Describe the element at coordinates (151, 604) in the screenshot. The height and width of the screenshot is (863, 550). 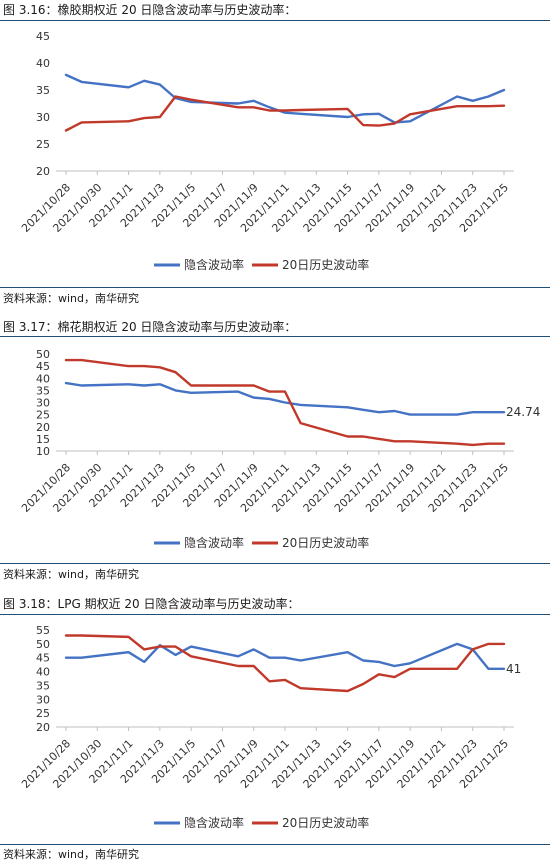
I see `figure-3-title: 图 3.18：LPG 期权近 20 日隐含波动率与历史波动率：` at that location.